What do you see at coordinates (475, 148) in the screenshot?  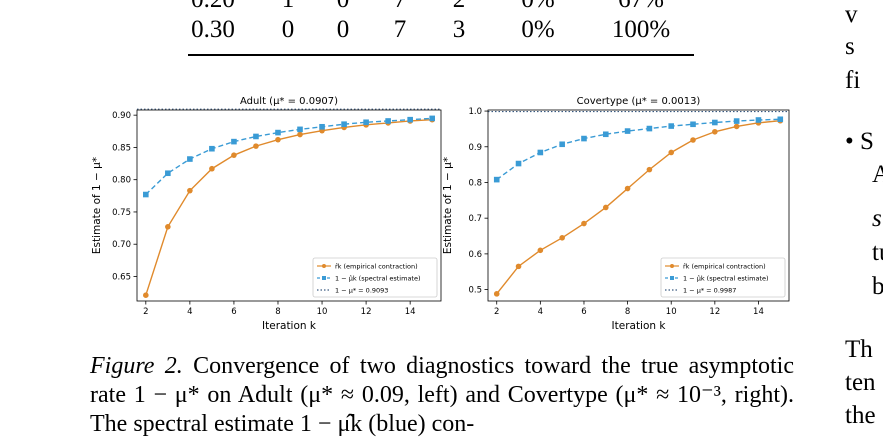 I see `y-tick-label: 0.9` at bounding box center [475, 148].